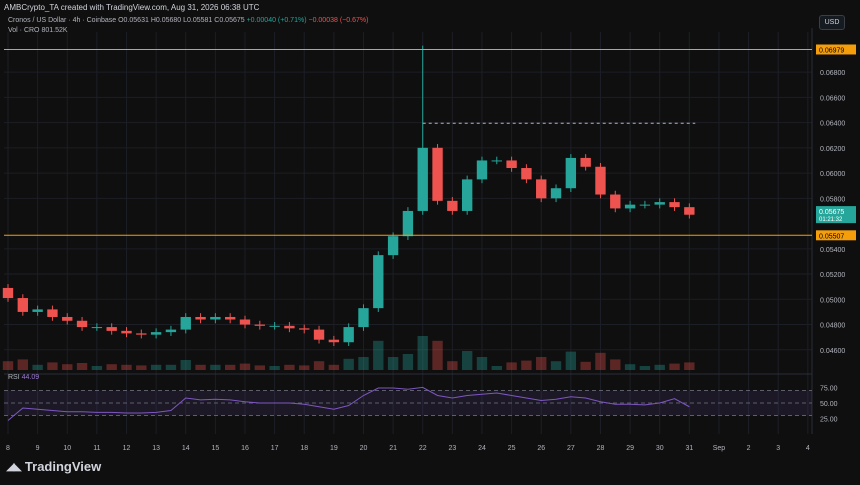  Describe the element at coordinates (304, 448) in the screenshot. I see `time-tick-label: 18` at that location.